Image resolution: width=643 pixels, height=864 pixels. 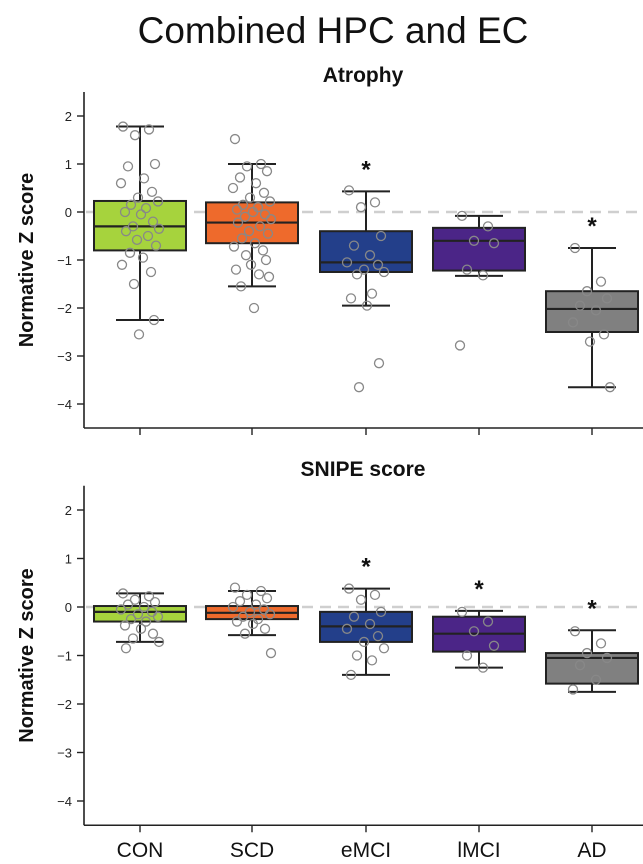 What do you see at coordinates (140, 230) in the screenshot?
I see `box-con` at bounding box center [140, 230].